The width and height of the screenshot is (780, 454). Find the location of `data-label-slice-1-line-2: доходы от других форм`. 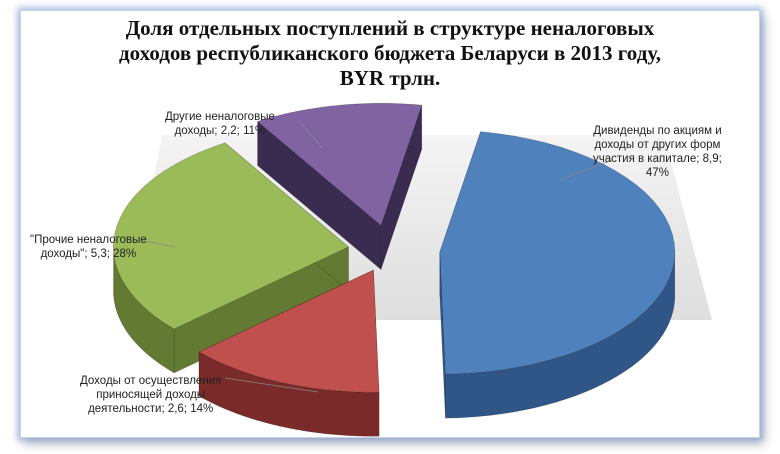

data-label-slice-1-line-2: доходы от других форм is located at coordinates (657, 145).